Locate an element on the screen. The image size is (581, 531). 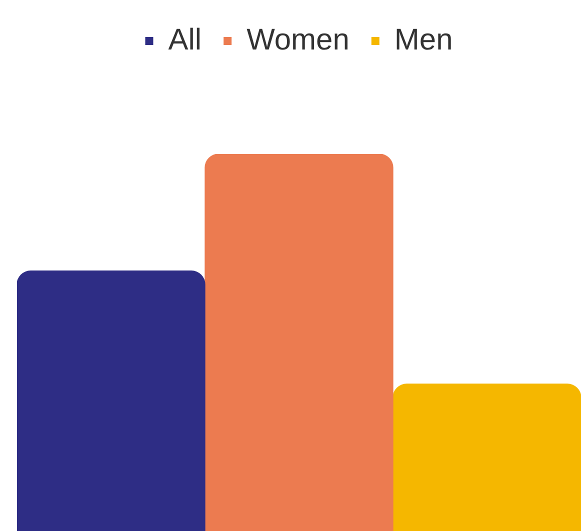
legend-label: Women is located at coordinates (298, 39).